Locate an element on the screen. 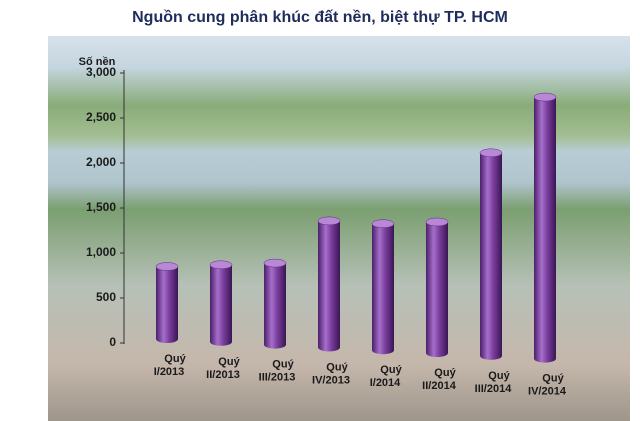  x-tick-label: Quý III/2014 is located at coordinates (494, 382).